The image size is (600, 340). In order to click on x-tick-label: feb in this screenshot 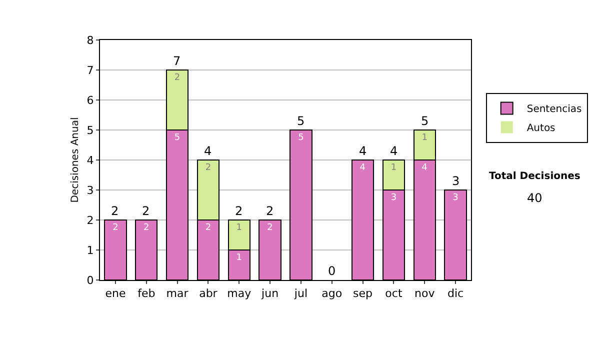, I will do `click(147, 293)`.